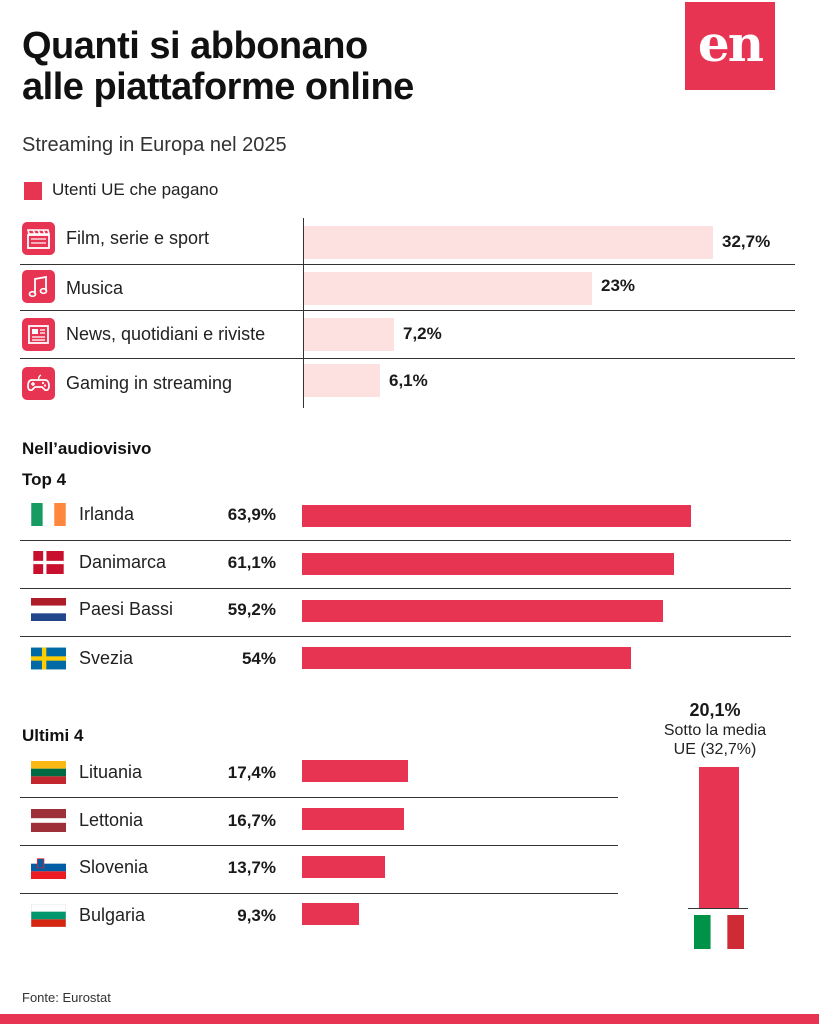 This screenshot has height=1024, width=819. What do you see at coordinates (330, 914) in the screenshot?
I see `bar-bulgaria` at bounding box center [330, 914].